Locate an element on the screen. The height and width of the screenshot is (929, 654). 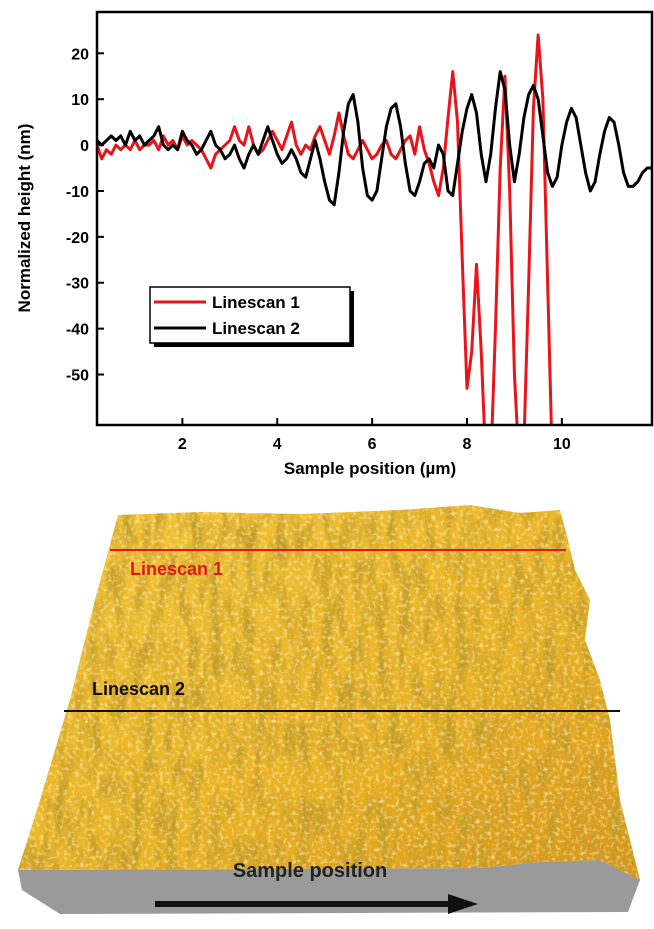
y-axis-label: Normalized height (nm) is located at coordinates (24, 218).